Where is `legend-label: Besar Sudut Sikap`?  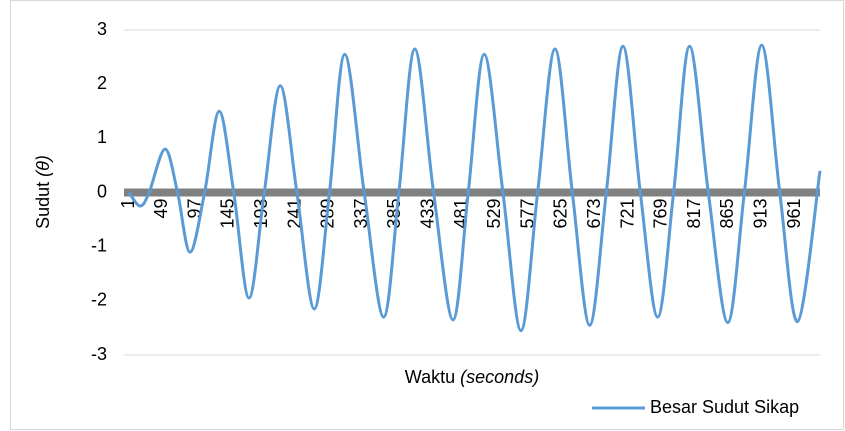
legend-label: Besar Sudut Sikap is located at coordinates (724, 407).